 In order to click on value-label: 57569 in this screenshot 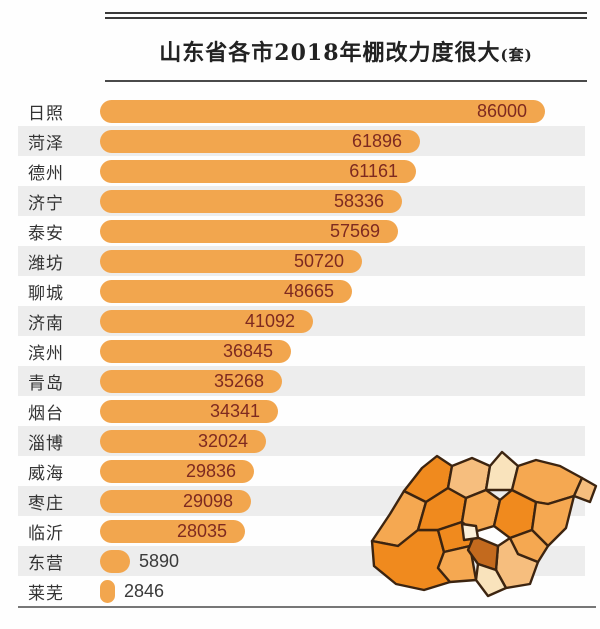, I will do `click(354, 230)`.